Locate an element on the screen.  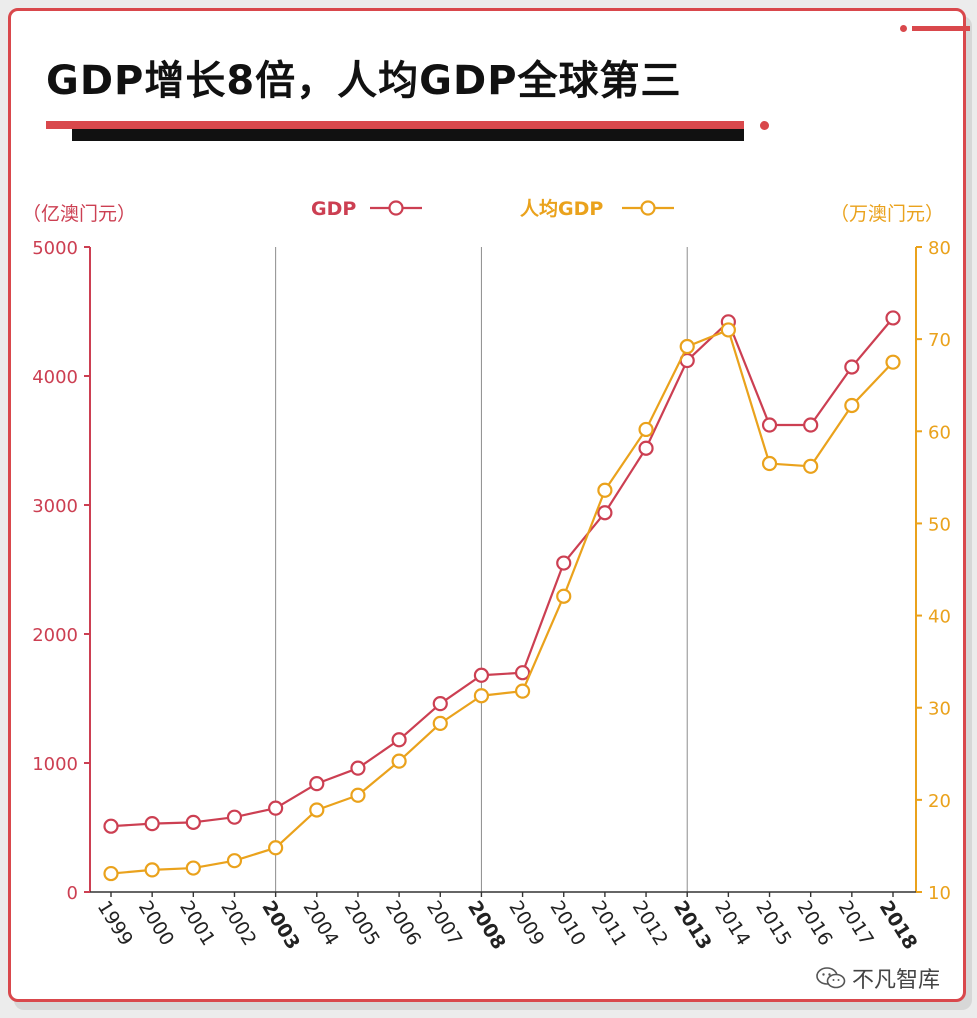
x-tick-label: 2002 is located at coordinates (238, 923).